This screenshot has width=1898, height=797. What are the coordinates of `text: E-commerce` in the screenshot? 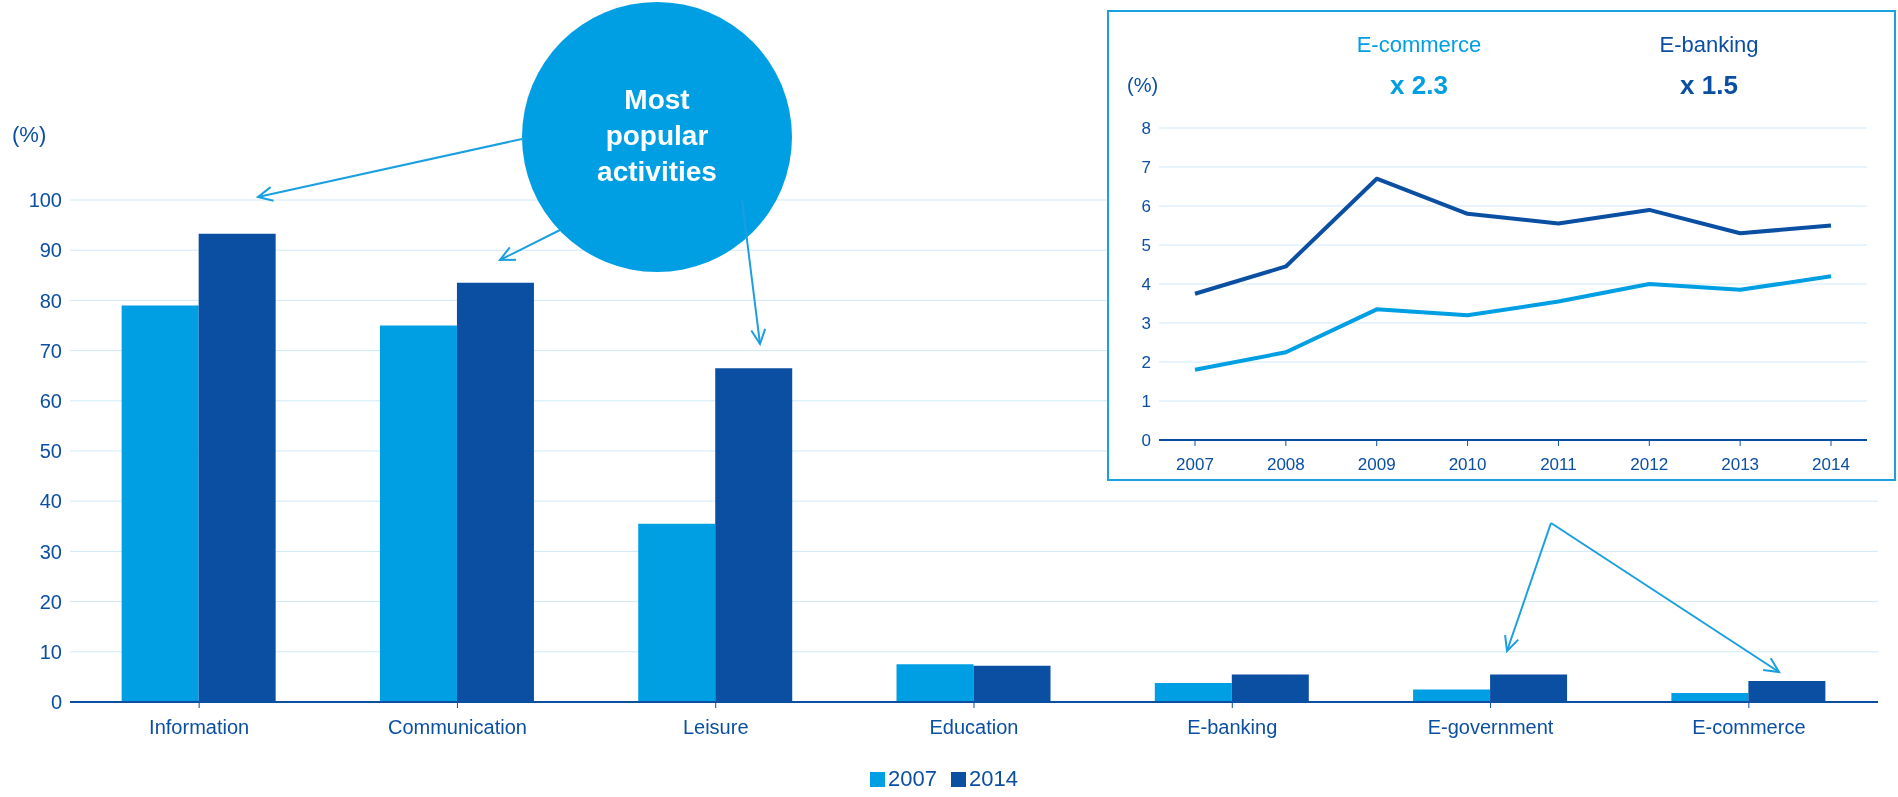 It's located at (1419, 45).